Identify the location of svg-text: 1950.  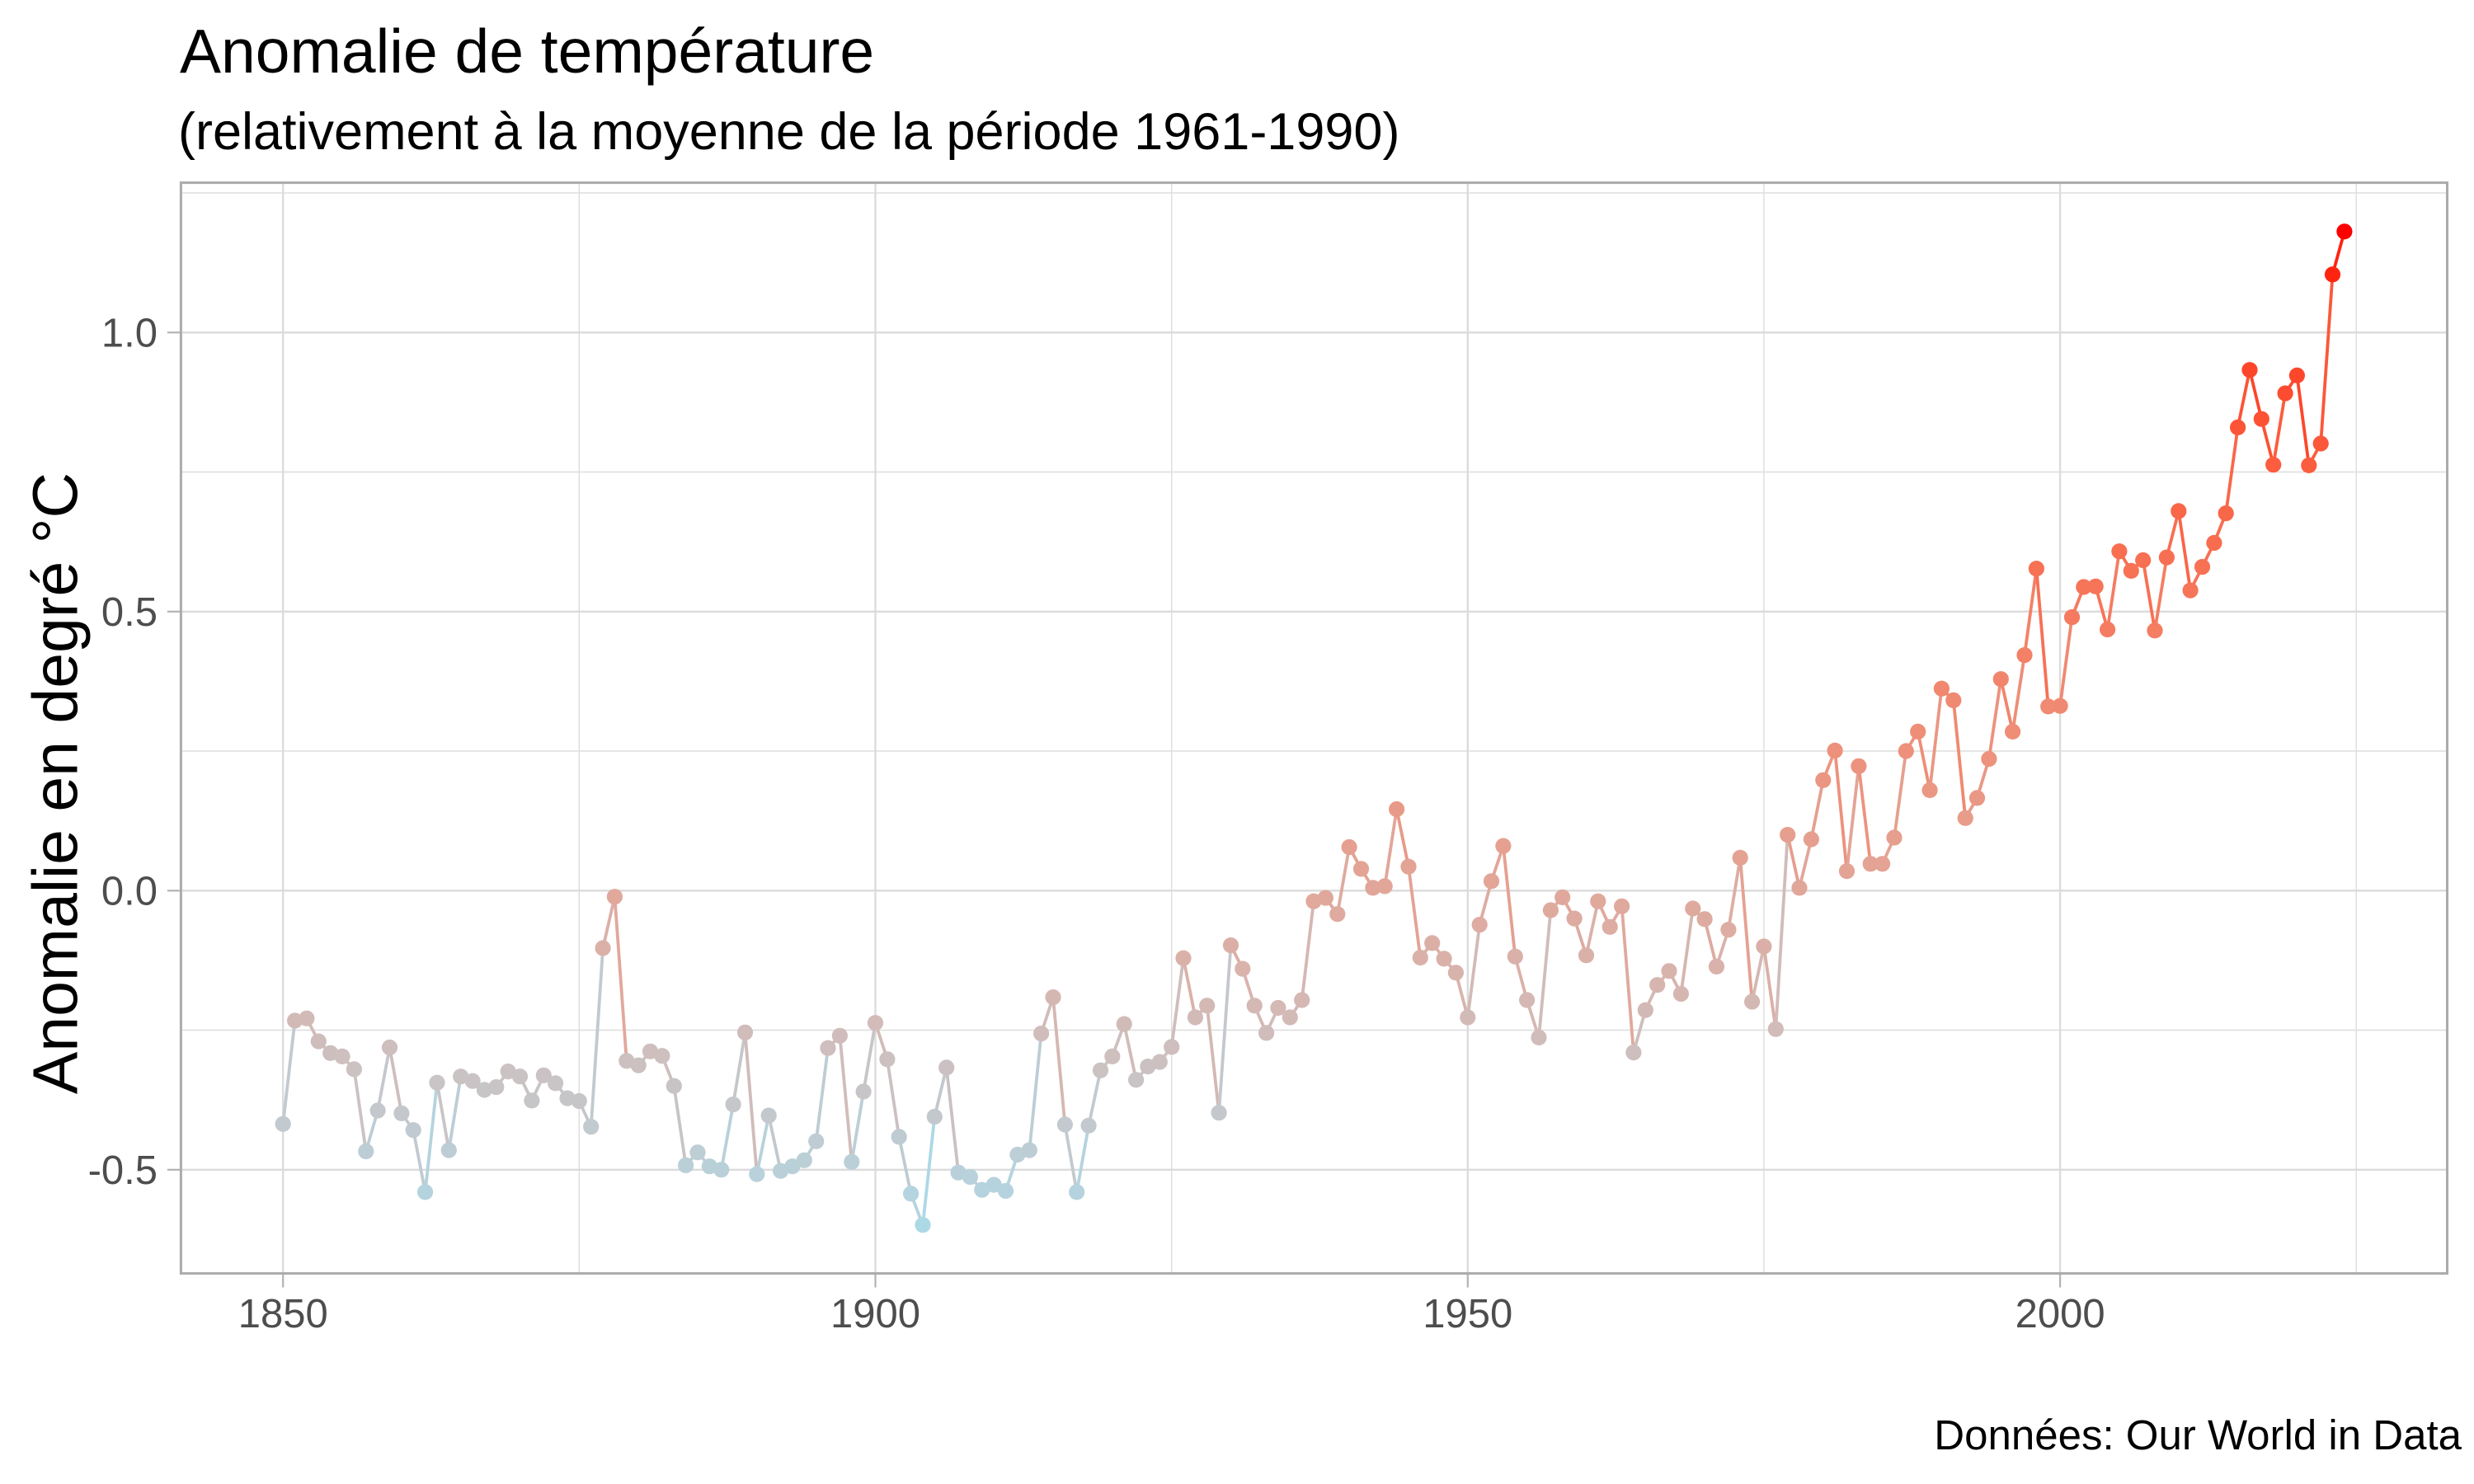
(1467, 1314).